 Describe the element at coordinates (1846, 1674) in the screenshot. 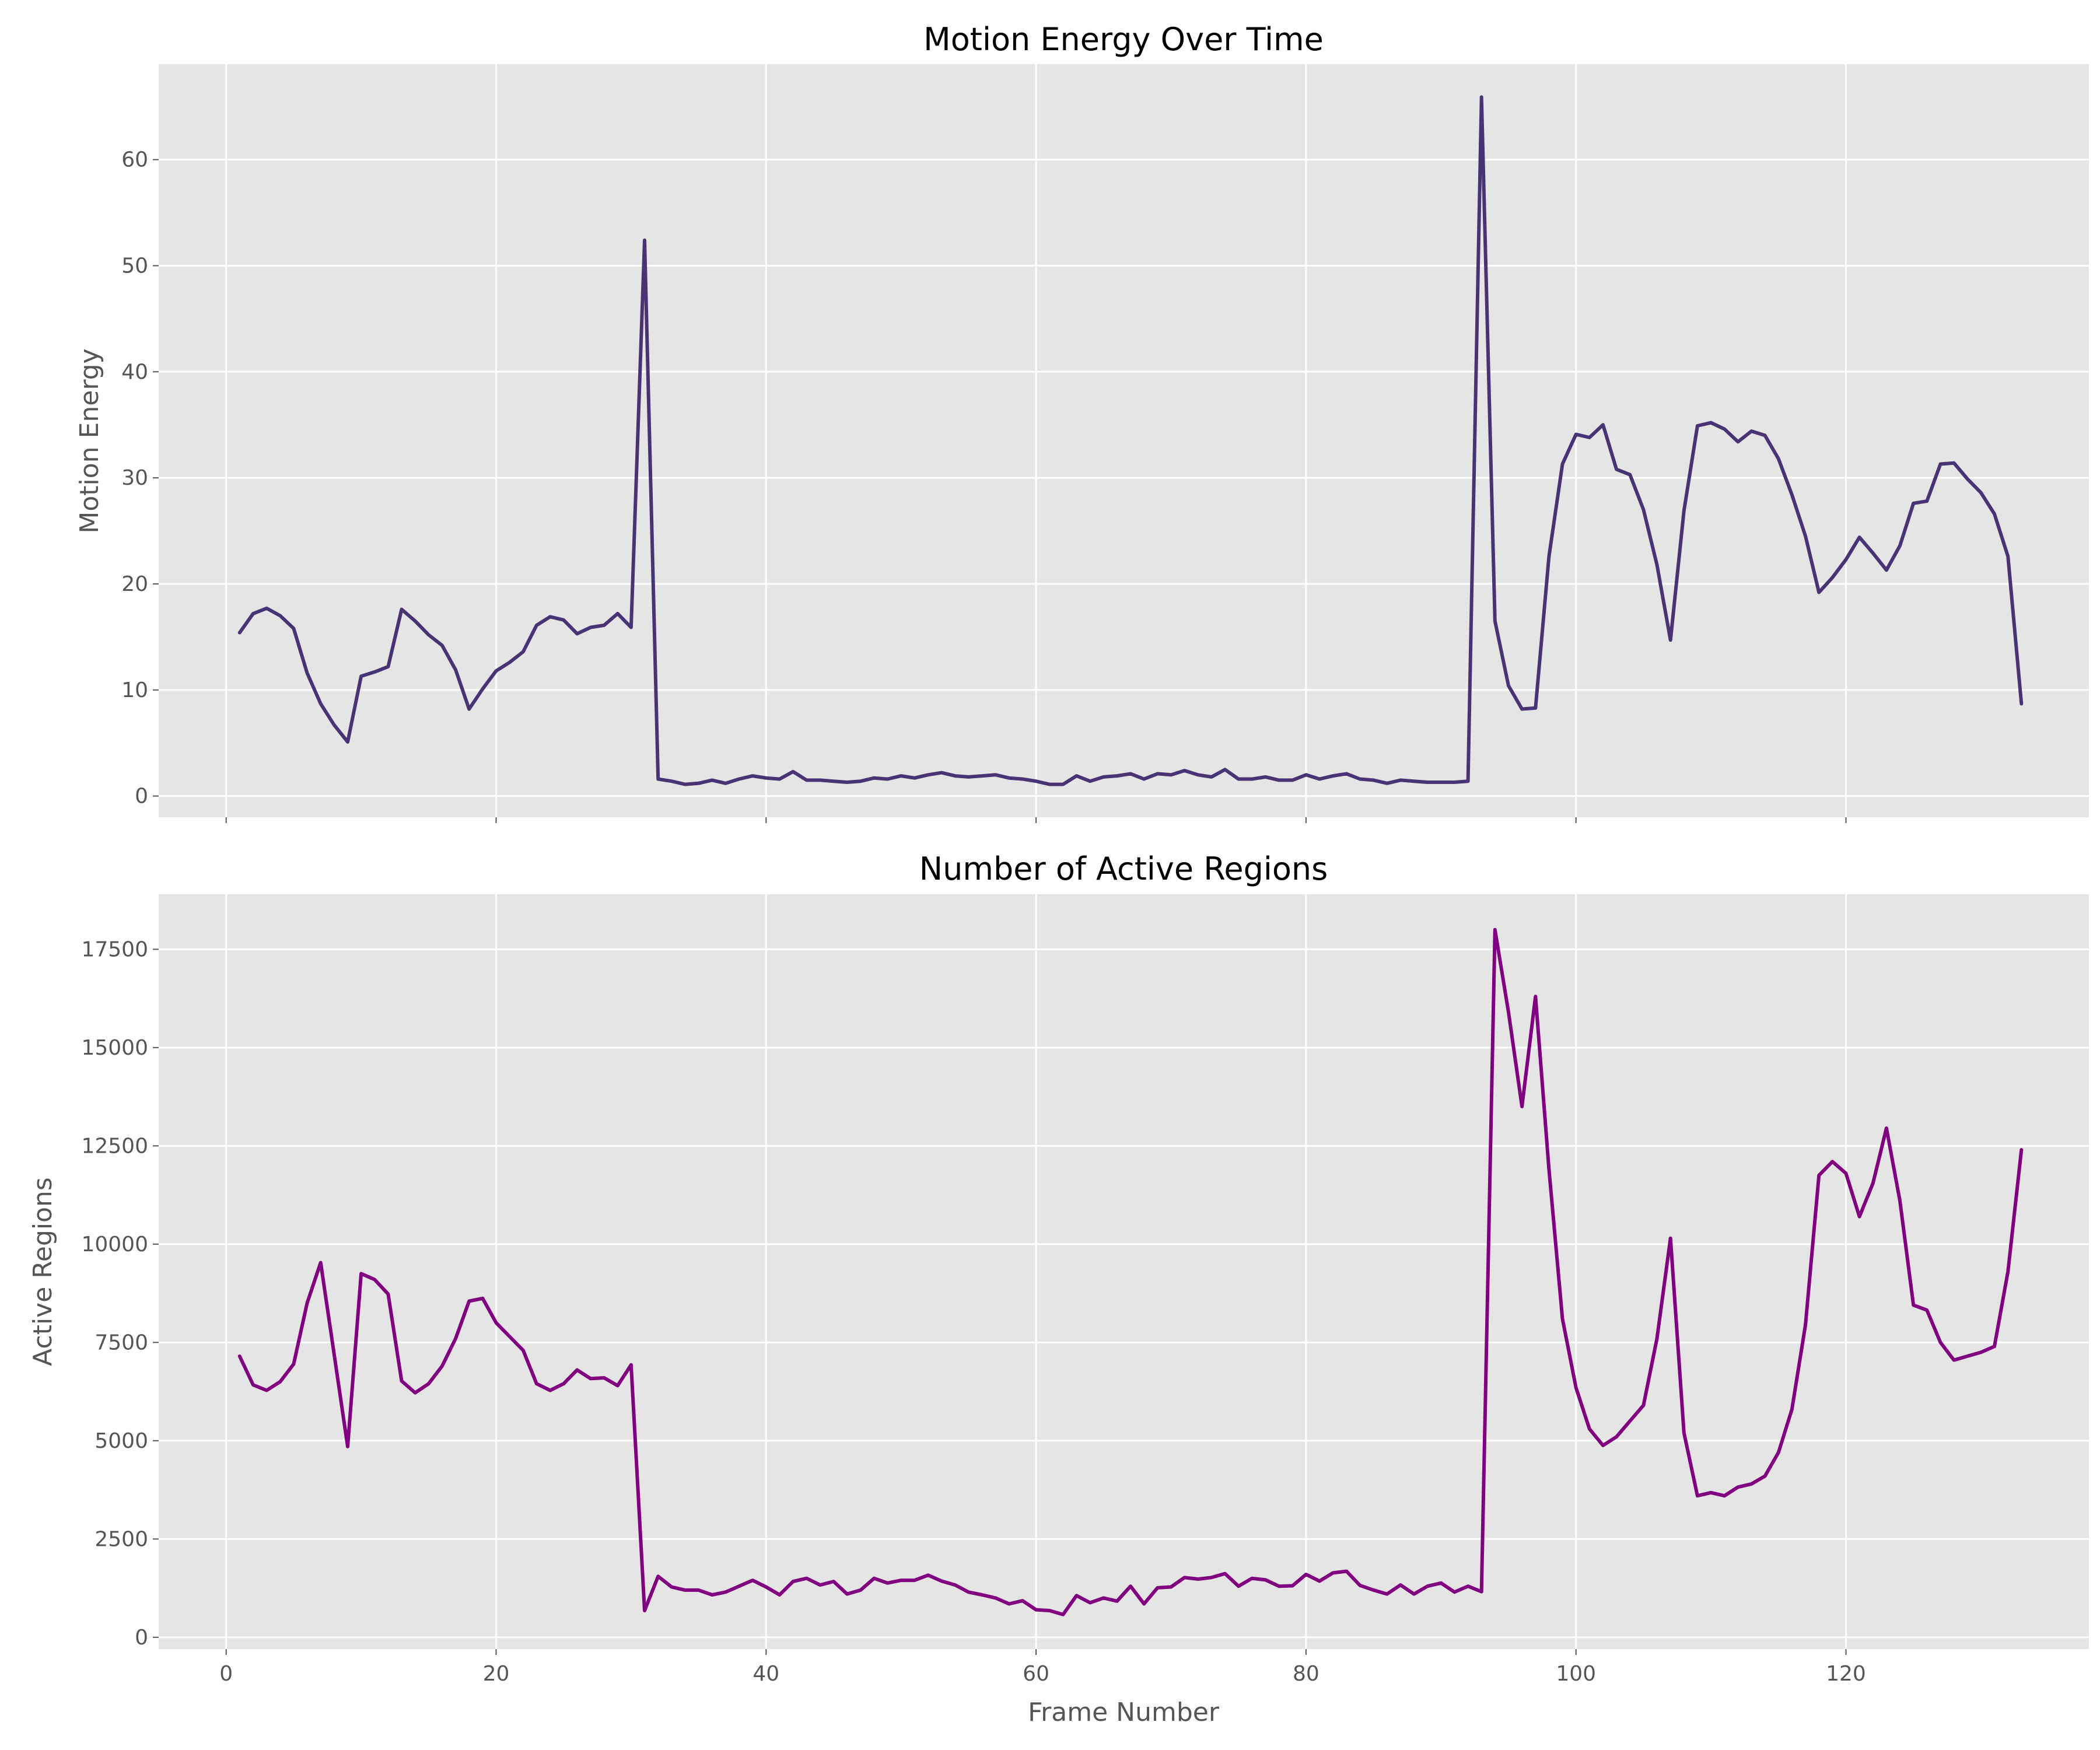

I see `active-regions-xtick-label-120: 120` at that location.